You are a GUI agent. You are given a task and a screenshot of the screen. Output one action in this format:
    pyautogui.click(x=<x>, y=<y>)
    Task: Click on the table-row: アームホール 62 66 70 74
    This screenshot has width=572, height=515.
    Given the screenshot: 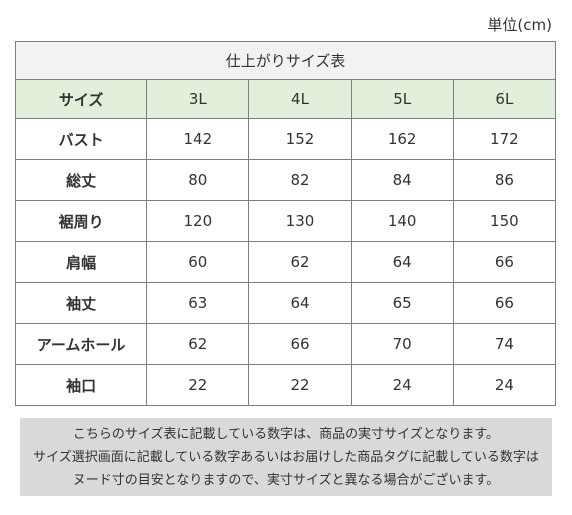 What is the action you would take?
    pyautogui.click(x=285, y=344)
    